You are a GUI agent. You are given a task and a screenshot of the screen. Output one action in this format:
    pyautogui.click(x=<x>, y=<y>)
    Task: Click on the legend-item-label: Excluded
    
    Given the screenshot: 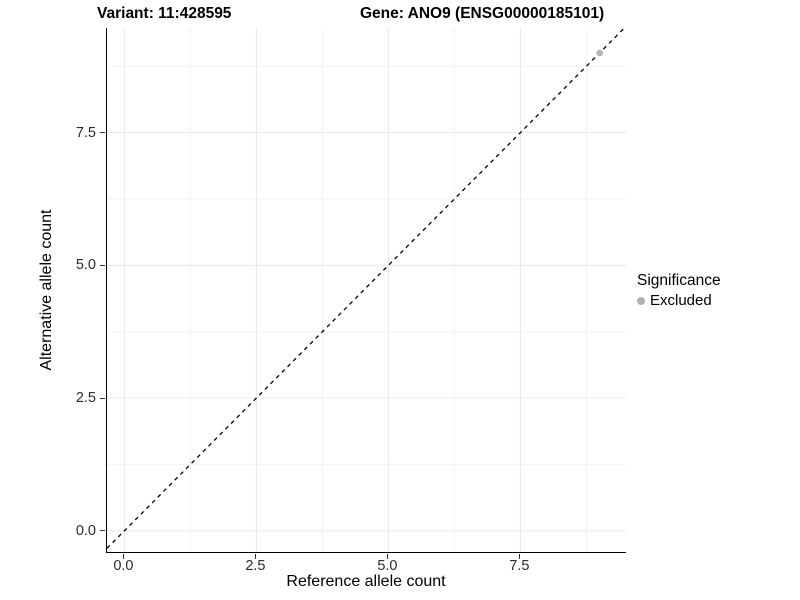 What is the action you would take?
    pyautogui.click(x=681, y=300)
    